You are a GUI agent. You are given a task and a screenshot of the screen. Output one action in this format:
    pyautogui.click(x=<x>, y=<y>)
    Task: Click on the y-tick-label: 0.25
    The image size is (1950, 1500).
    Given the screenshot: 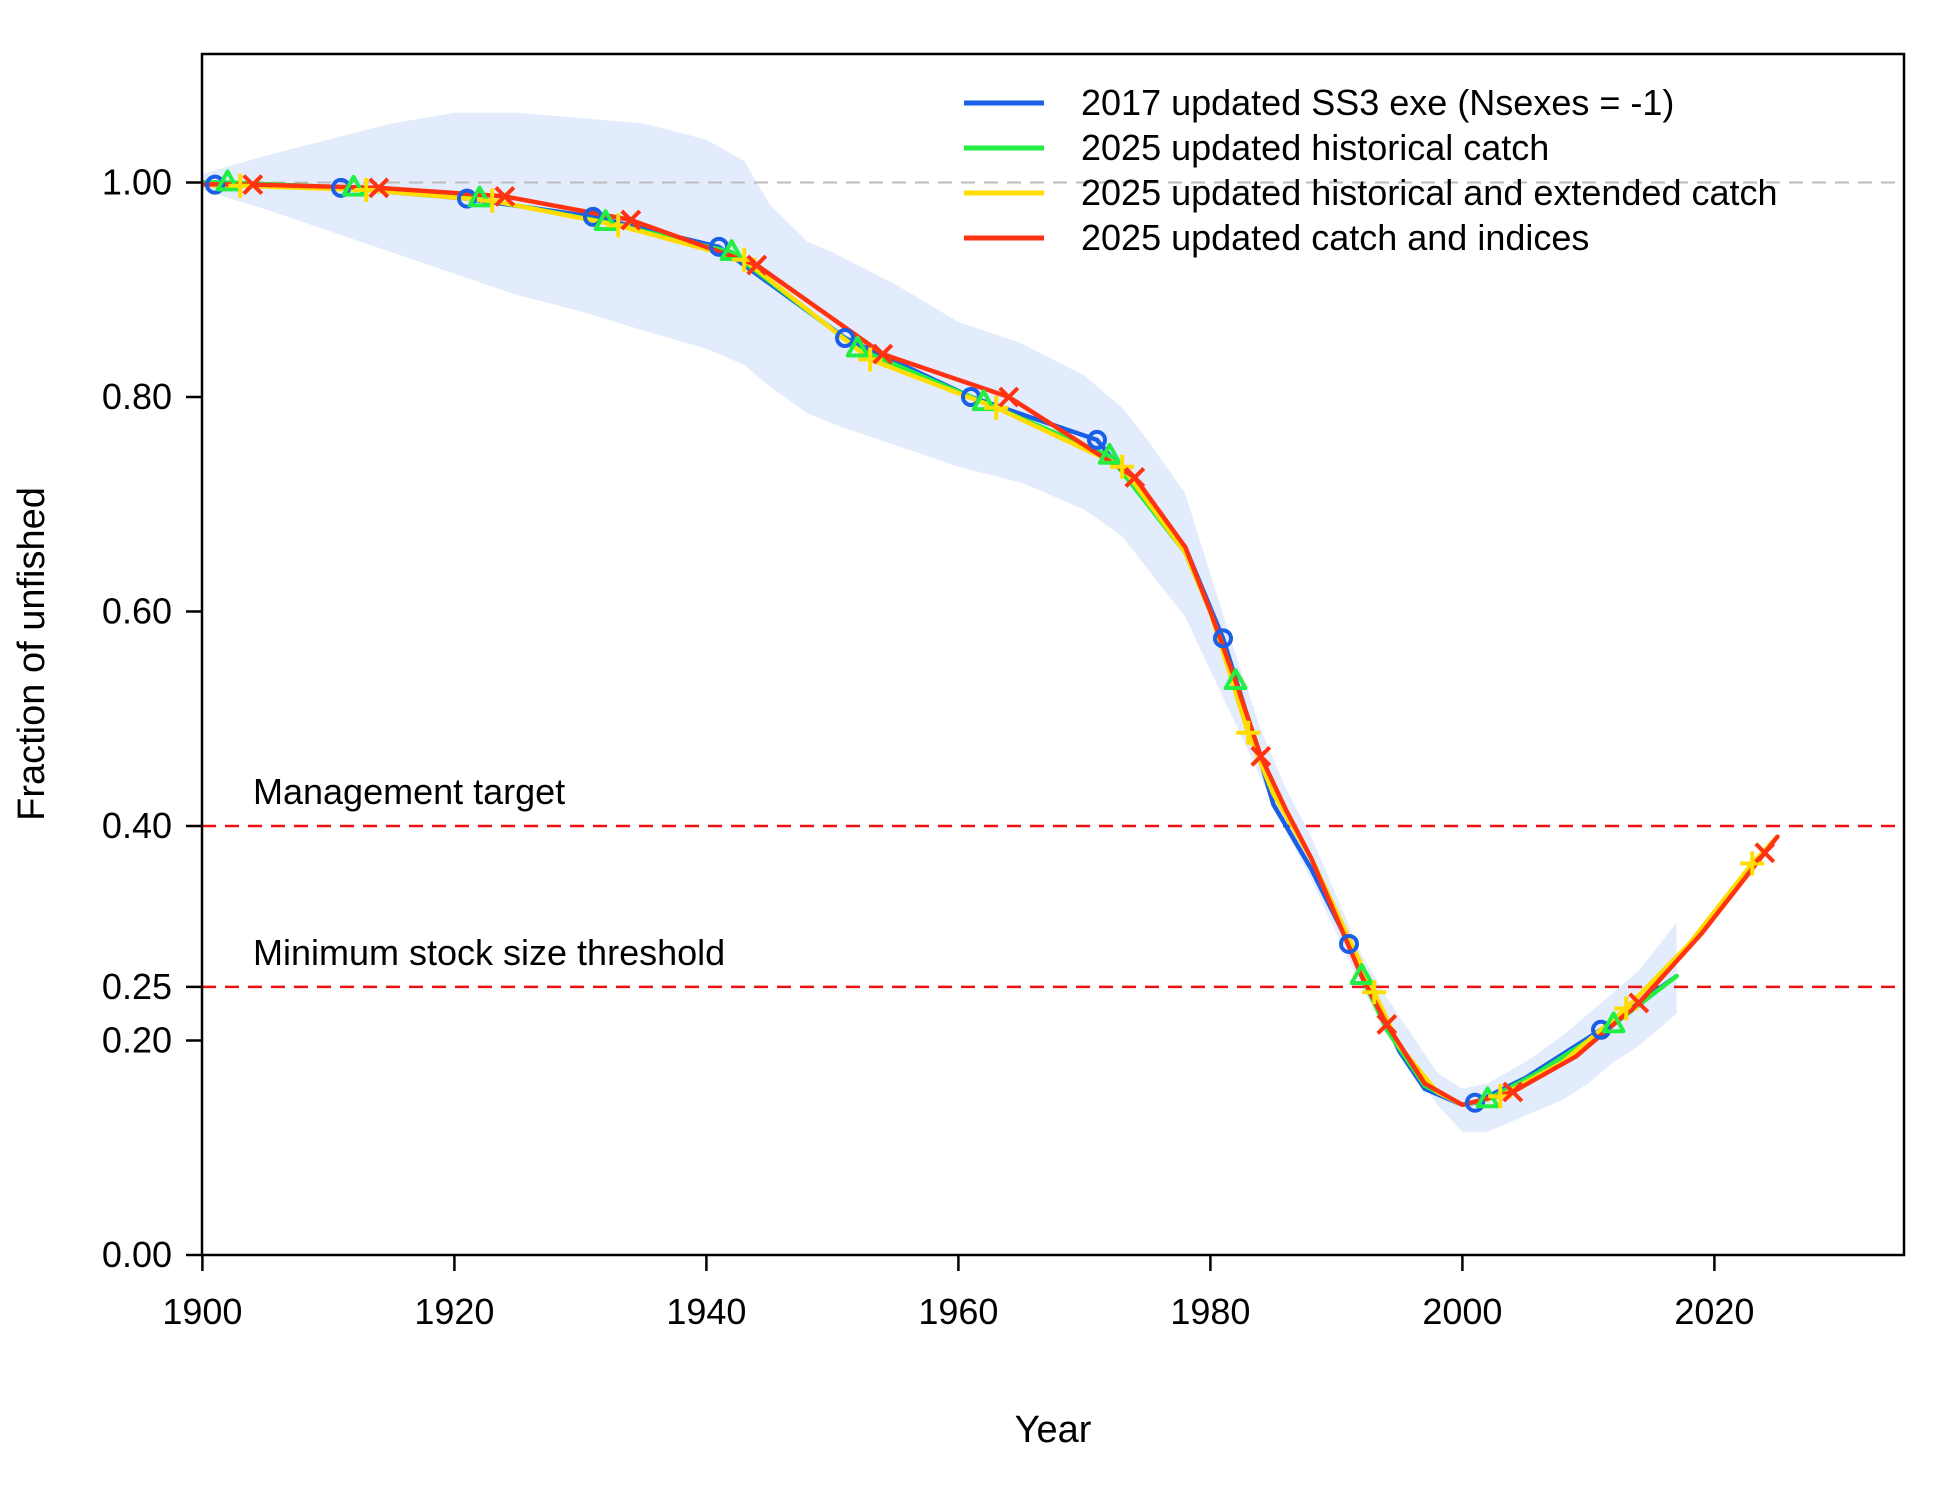 What is the action you would take?
    pyautogui.click(x=137, y=986)
    